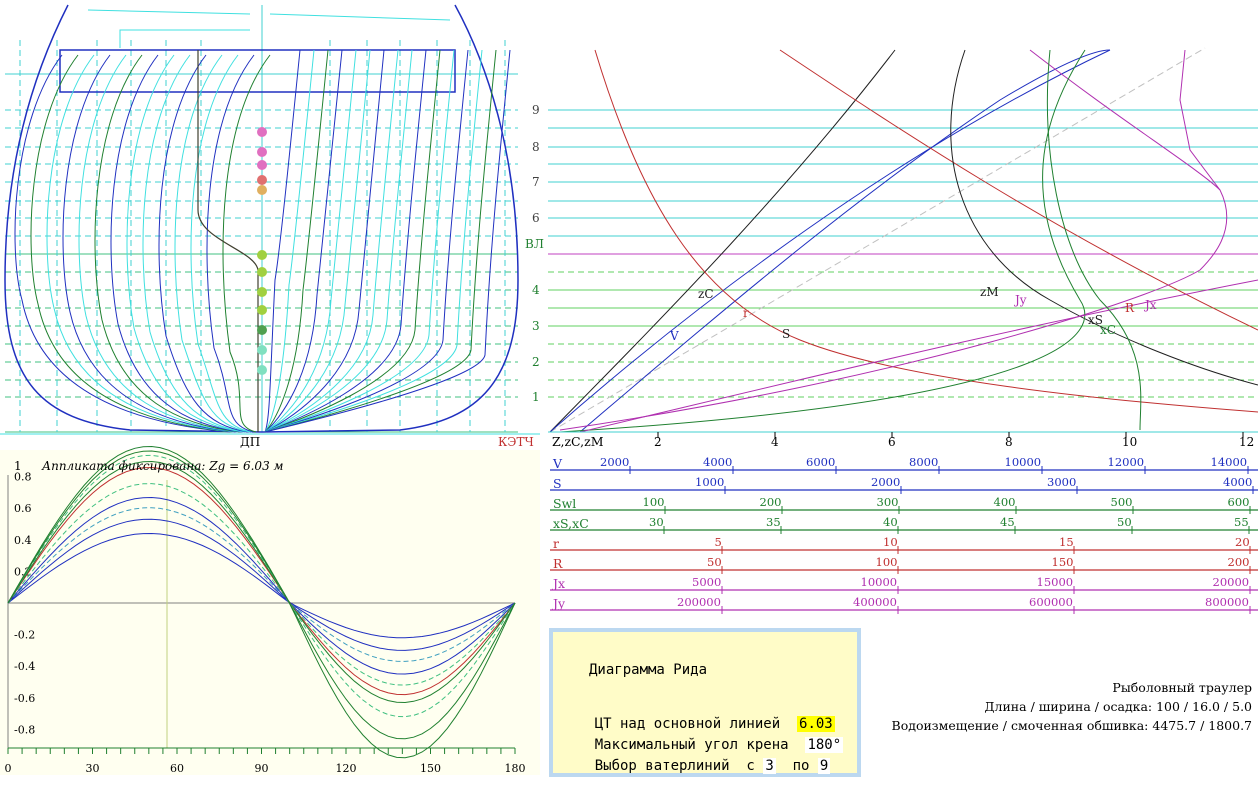 This screenshot has width=1258, height=790. Describe the element at coordinates (516, 442) in the screenshot. I see `ketch-label: КЭТЧ` at that location.